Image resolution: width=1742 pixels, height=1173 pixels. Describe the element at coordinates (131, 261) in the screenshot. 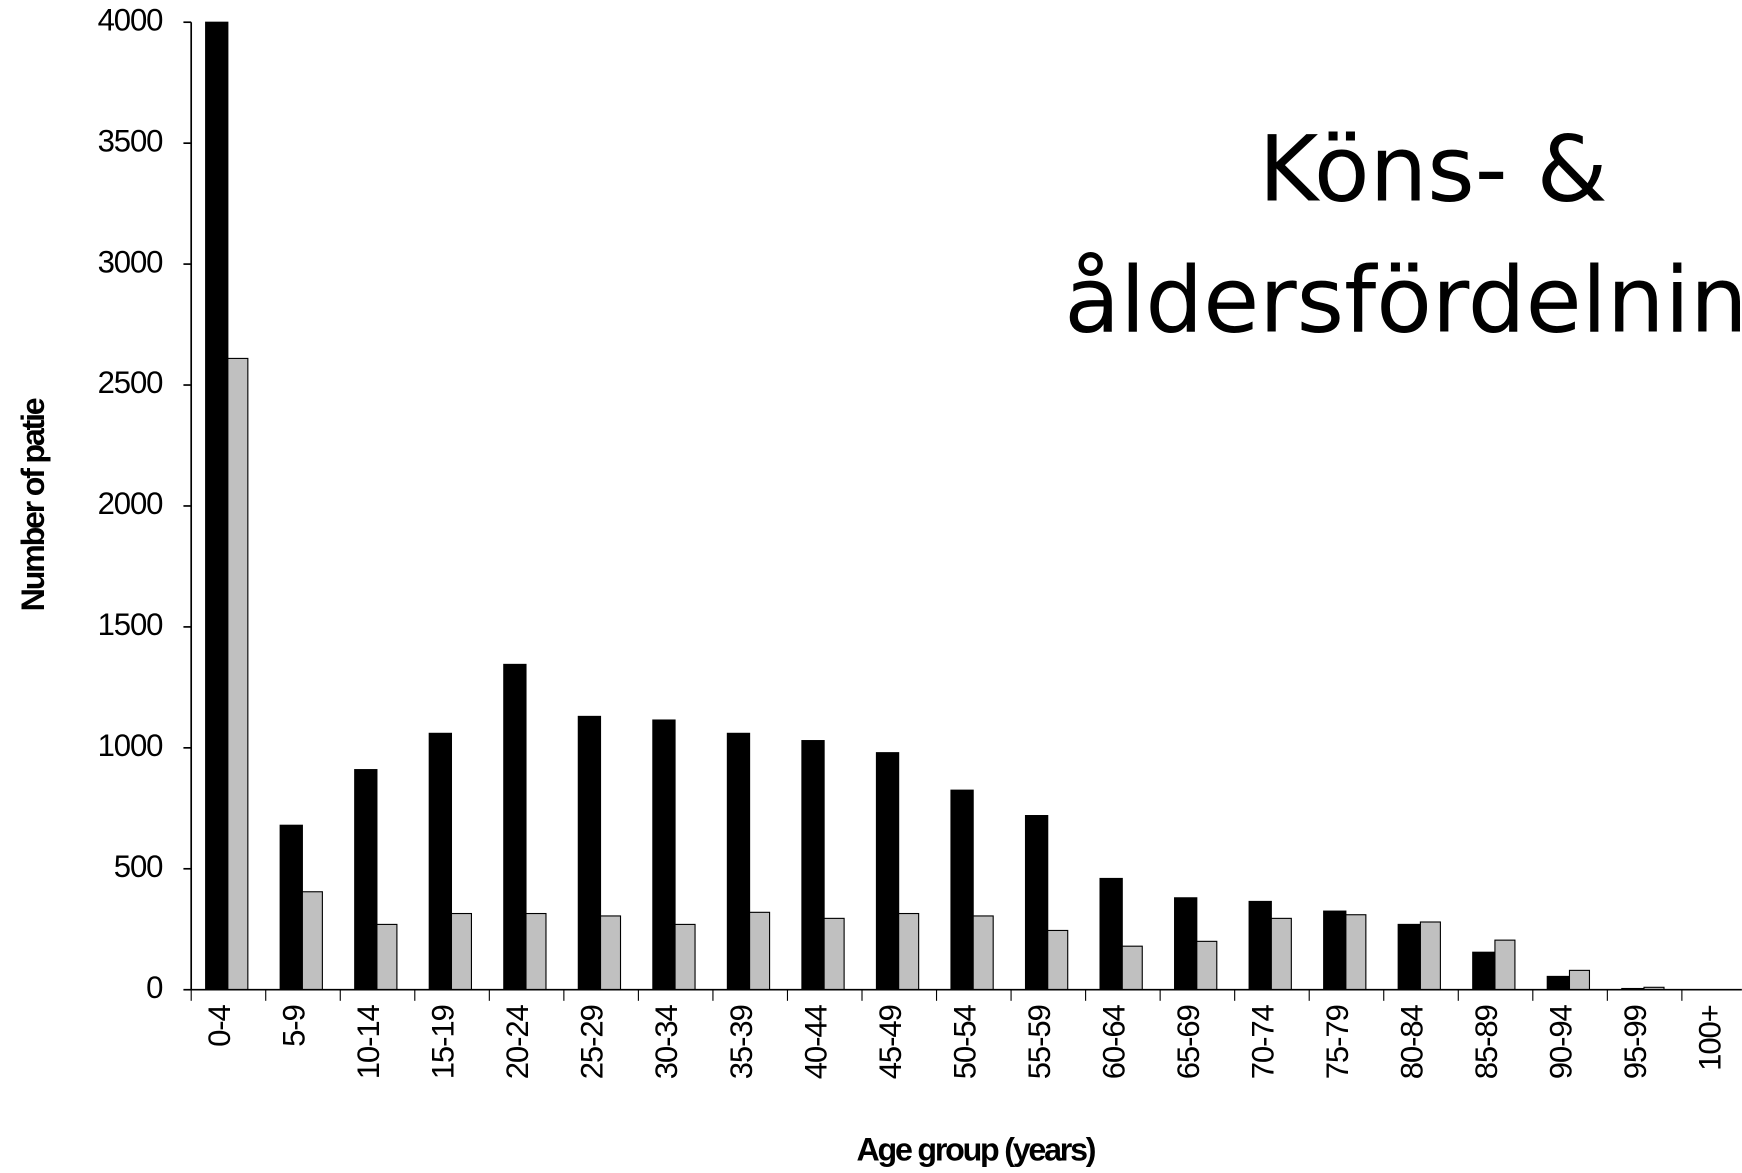

I see `y-tick-label: 3000` at that location.